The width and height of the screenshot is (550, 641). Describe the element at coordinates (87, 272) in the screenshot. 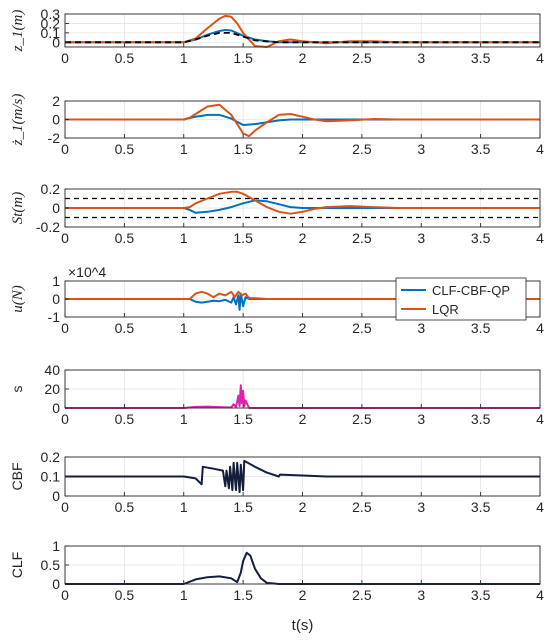

I see `u-exponent-label: ×10^4` at that location.